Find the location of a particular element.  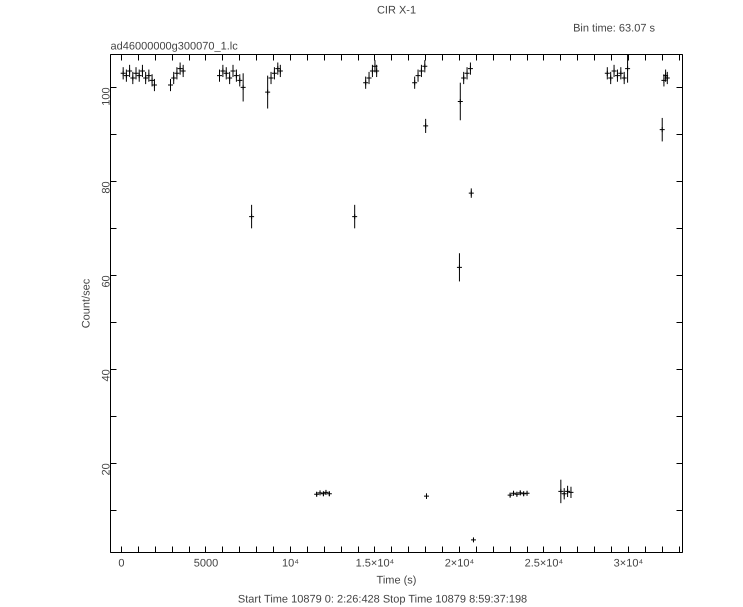

x-tick-label: 1.5×10⁴ is located at coordinates (375, 564).